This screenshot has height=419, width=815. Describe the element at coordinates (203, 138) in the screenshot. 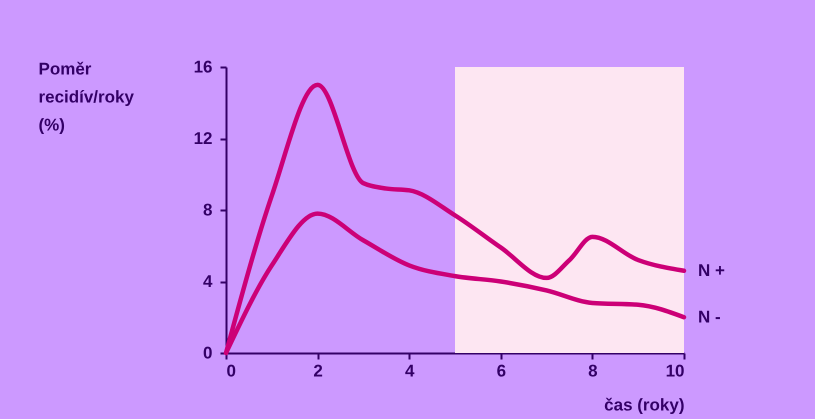

I see `y-tick-label: 12` at that location.